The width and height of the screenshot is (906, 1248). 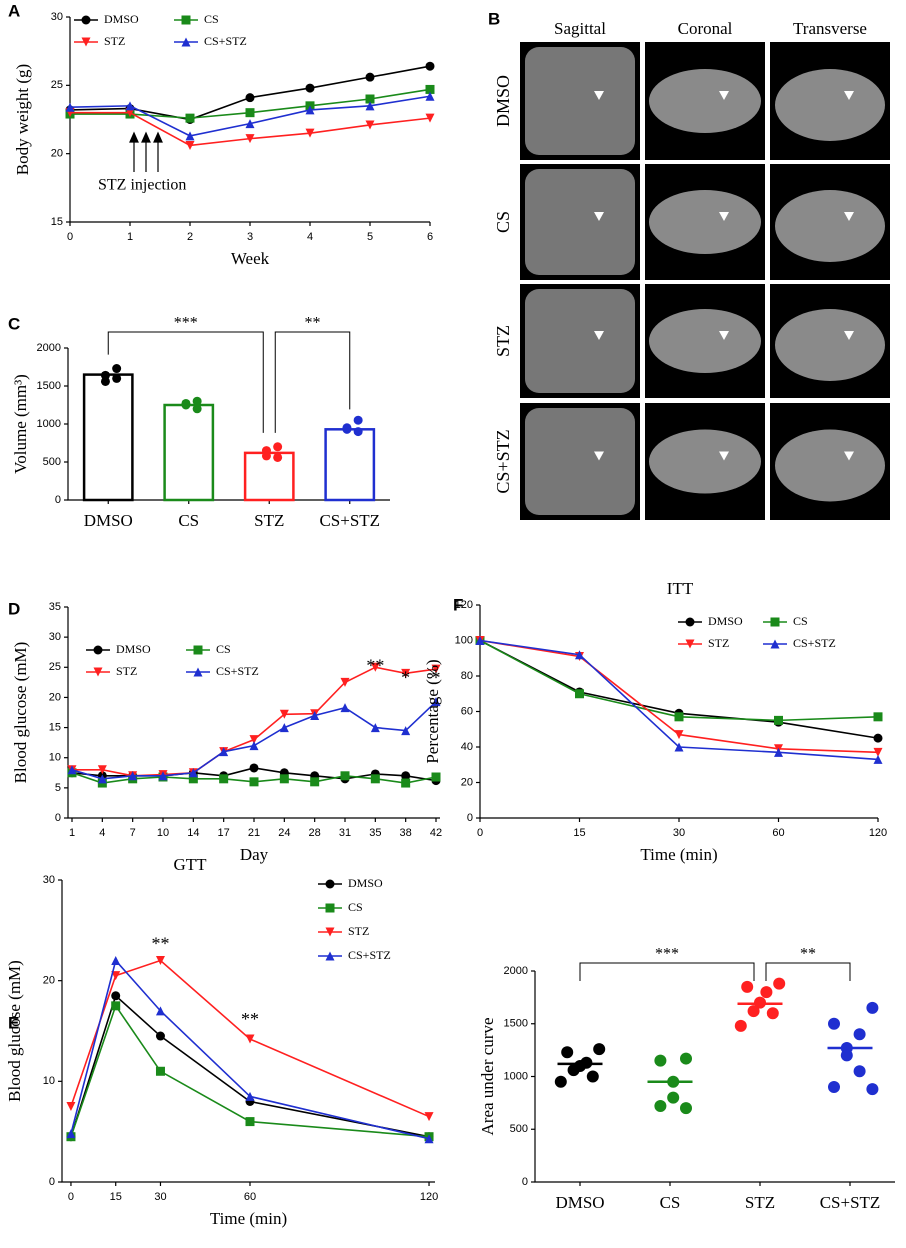 What do you see at coordinates (494, 18) in the screenshot?
I see `panel-letter: B` at bounding box center [494, 18].